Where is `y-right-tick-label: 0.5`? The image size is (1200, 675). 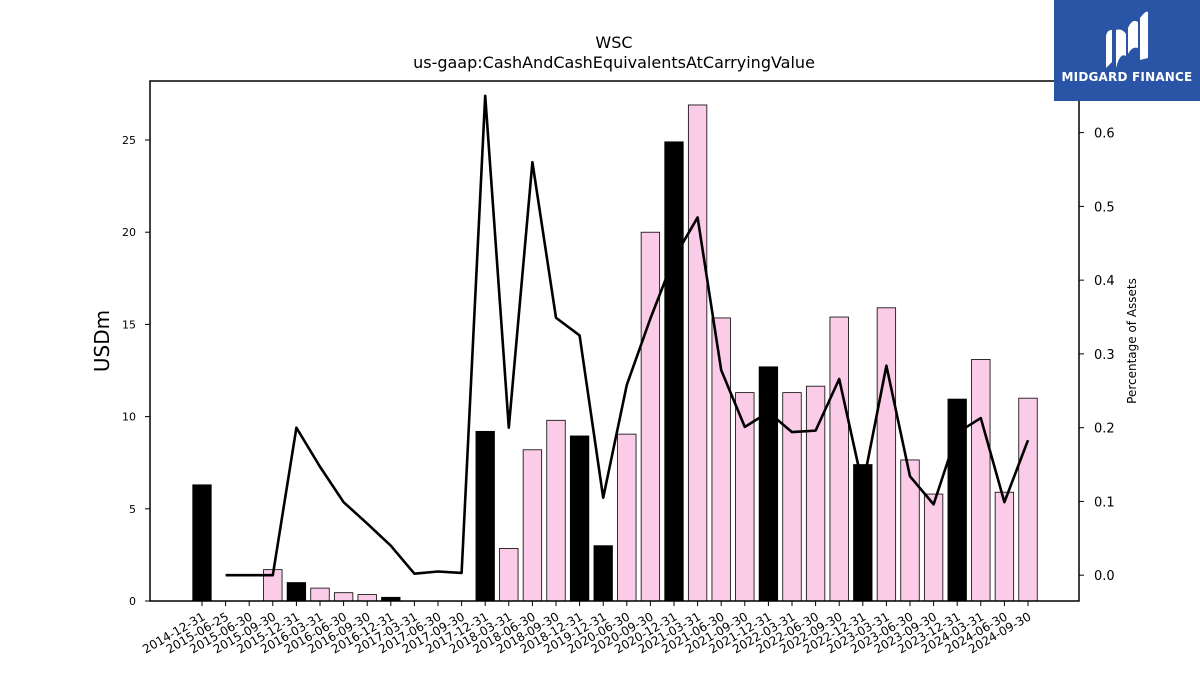 y-right-tick-label: 0.5 is located at coordinates (1104, 207).